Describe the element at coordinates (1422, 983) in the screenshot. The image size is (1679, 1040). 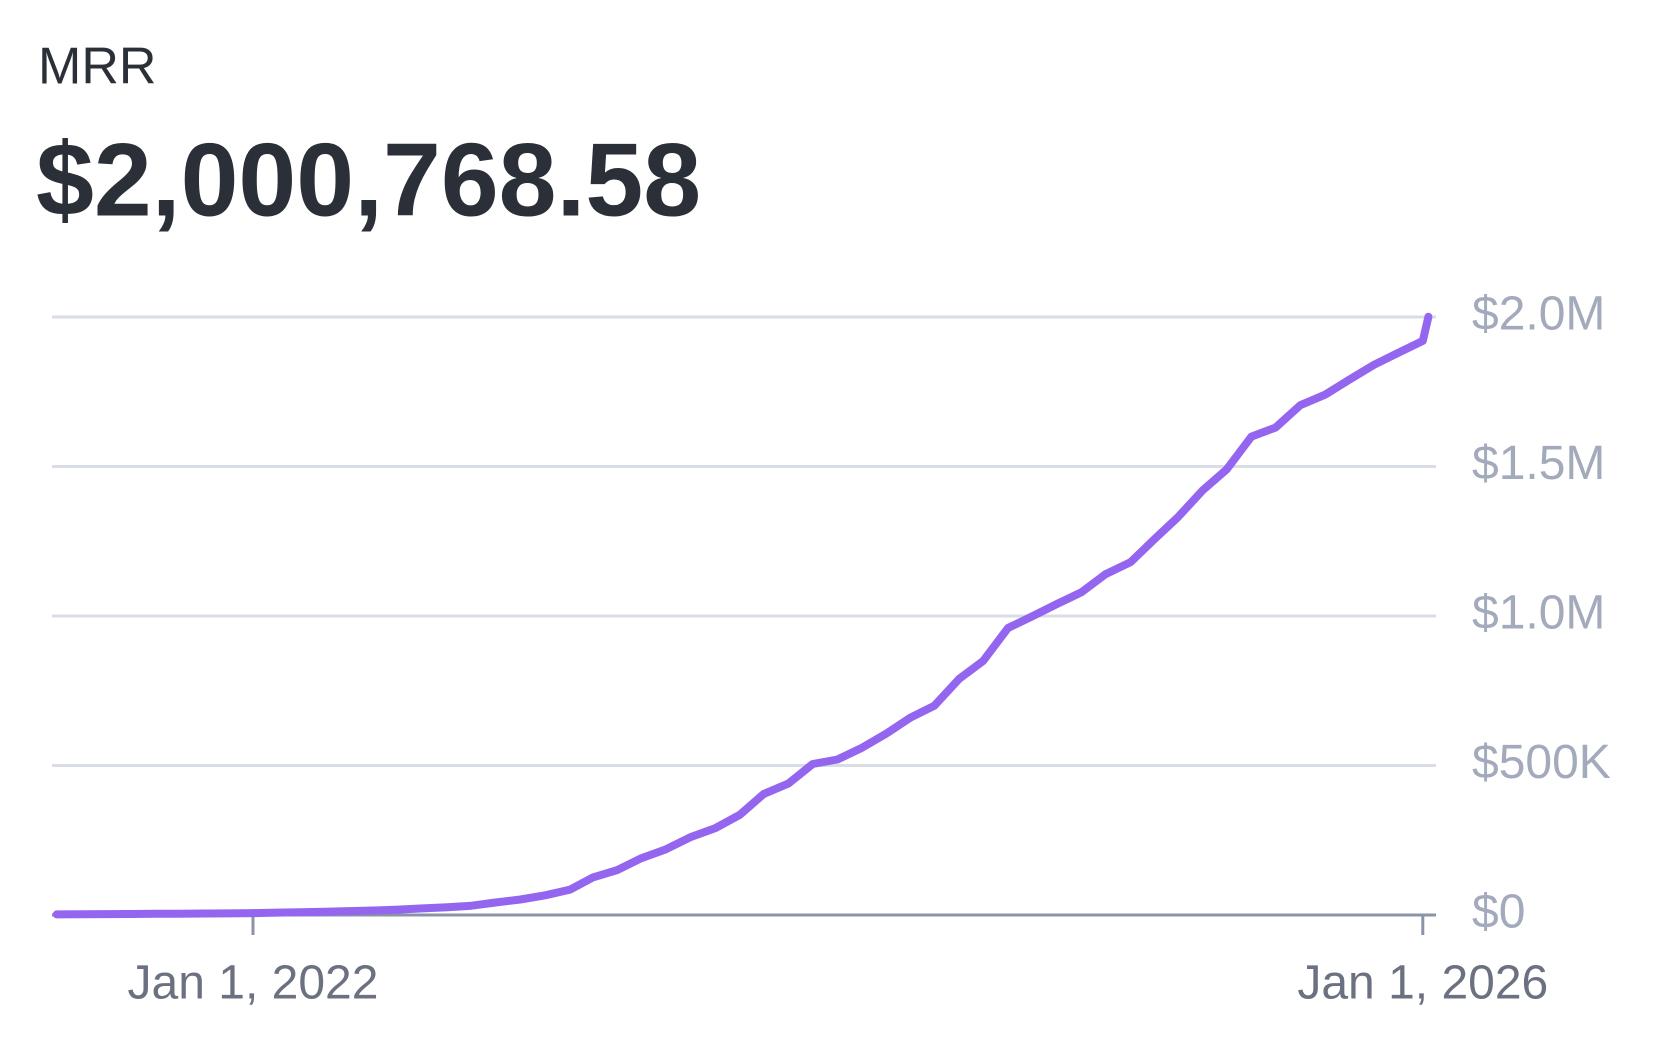
I see `x-tick-label: Jan 1, 2026` at that location.